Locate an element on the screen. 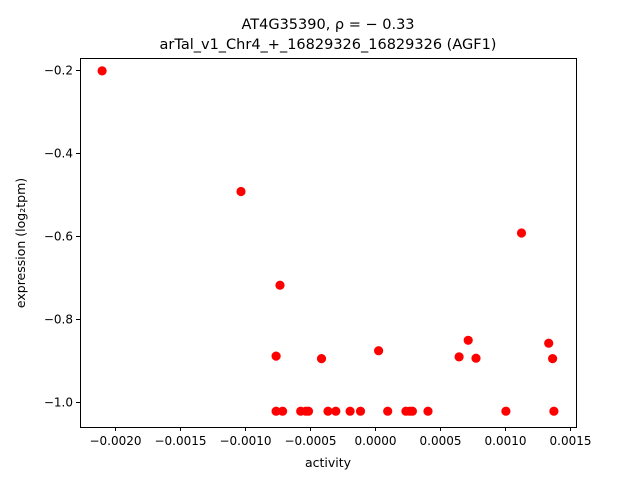  x-axis-label: activity is located at coordinates (328, 462).